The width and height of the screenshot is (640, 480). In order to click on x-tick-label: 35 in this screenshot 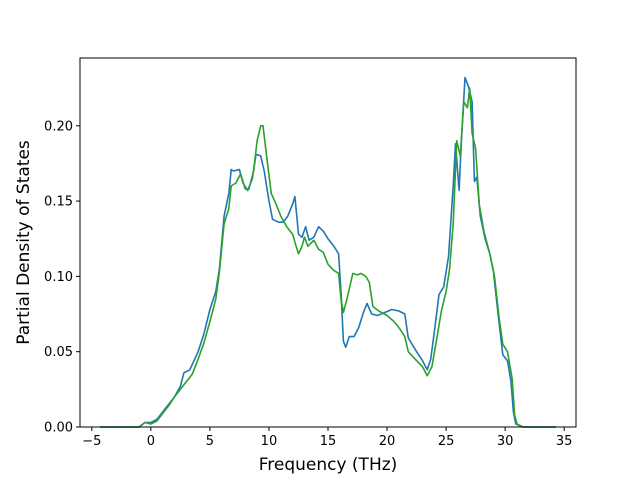, I will do `click(564, 441)`.